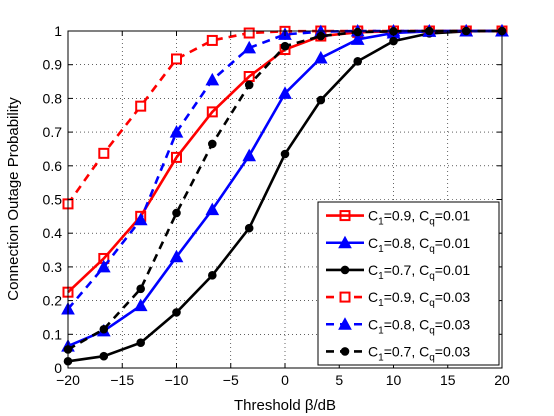 The image size is (554, 416). What do you see at coordinates (448, 380) in the screenshot?
I see `x-tick-label: 15` at bounding box center [448, 380].